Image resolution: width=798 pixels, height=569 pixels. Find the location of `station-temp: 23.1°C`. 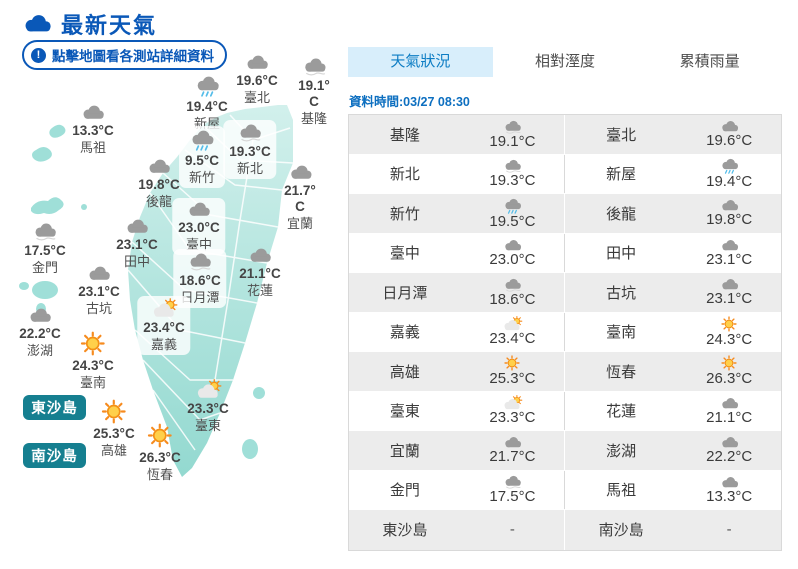

station-temp: 23.1°C is located at coordinates (137, 244).